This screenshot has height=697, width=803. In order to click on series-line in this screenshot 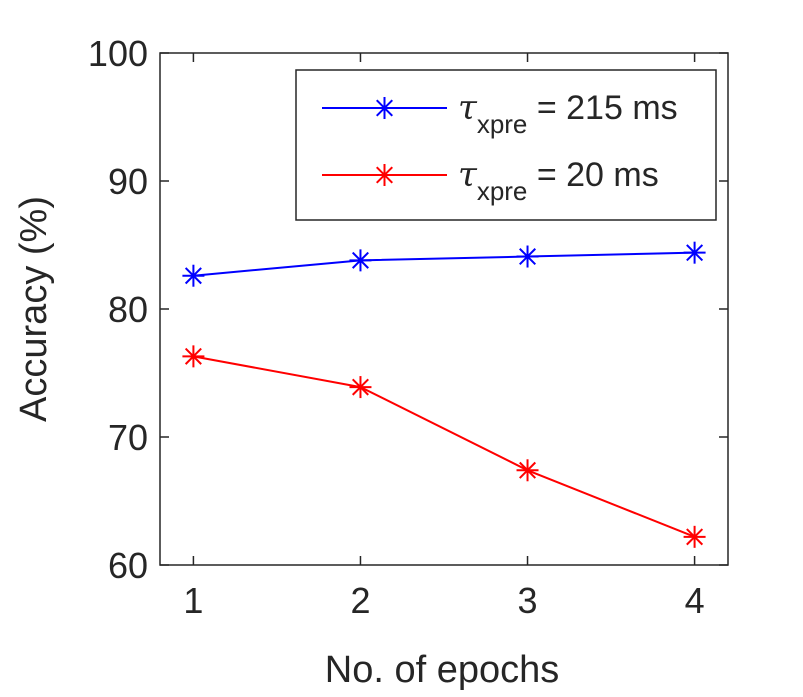, I will do `click(444, 264)`.